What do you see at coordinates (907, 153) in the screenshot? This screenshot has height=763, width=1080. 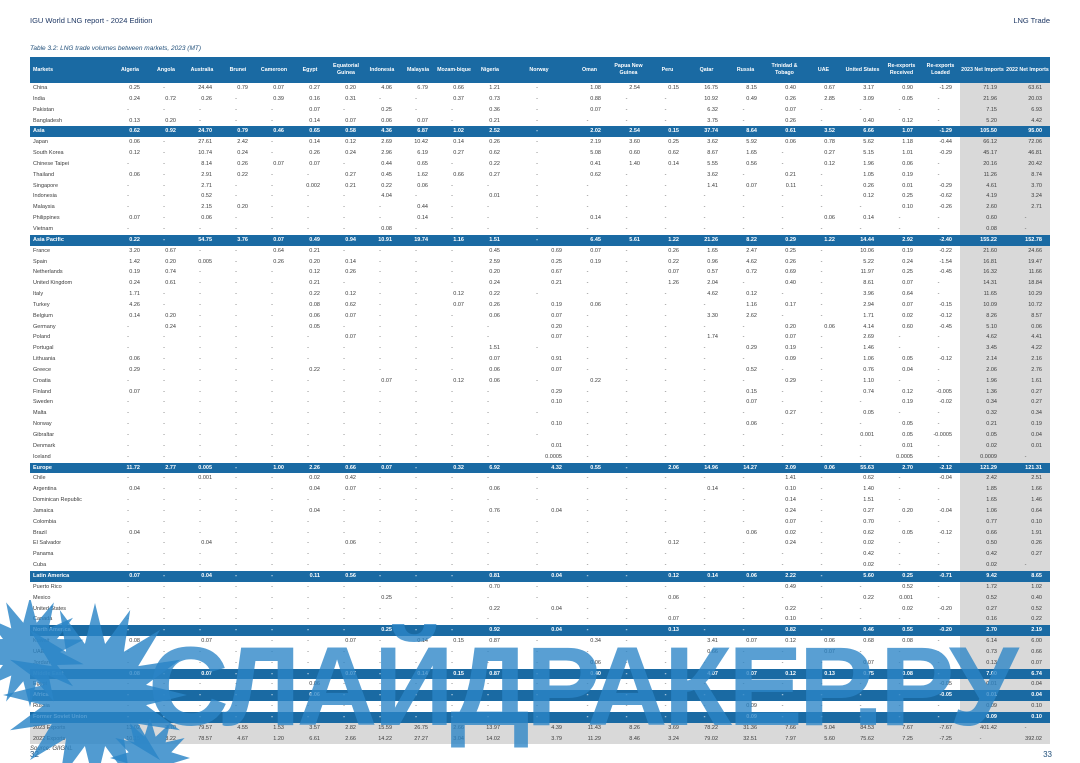 I see `table-cell: 1.01` at bounding box center [907, 153].